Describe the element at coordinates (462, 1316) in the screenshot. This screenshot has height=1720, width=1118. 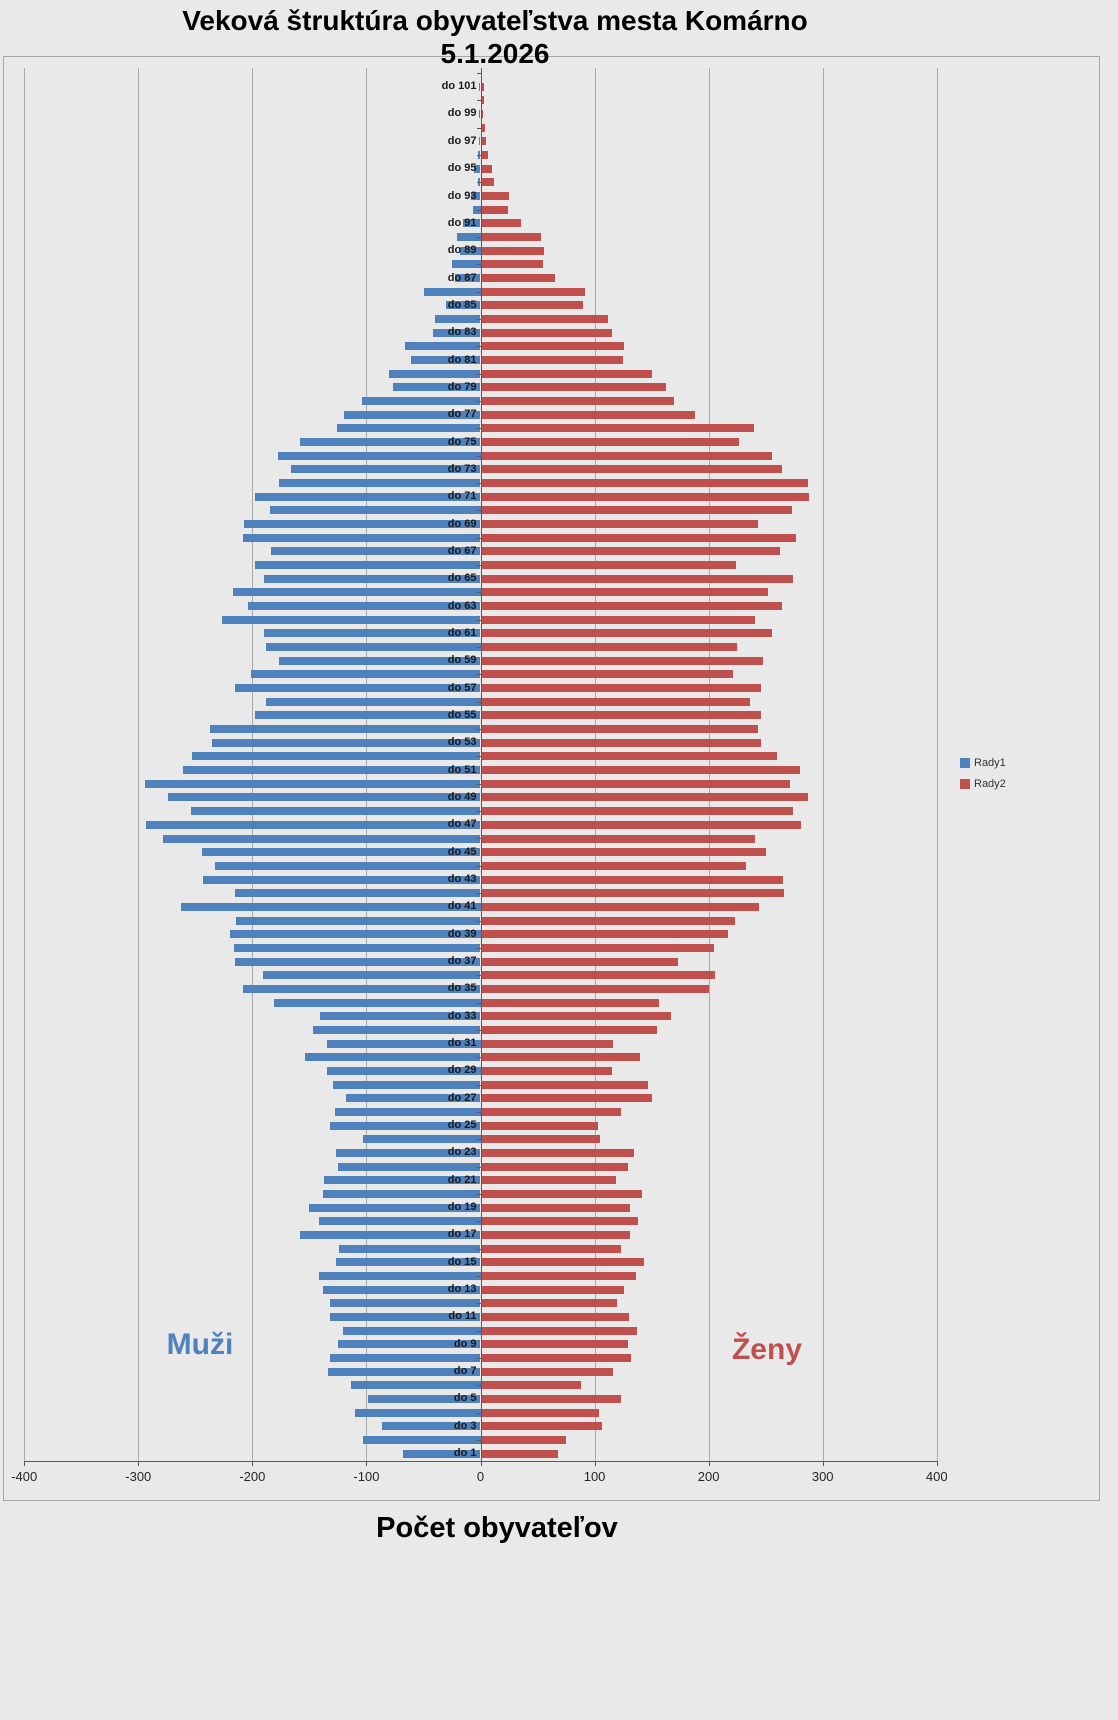
I see `category-label: do 11` at that location.